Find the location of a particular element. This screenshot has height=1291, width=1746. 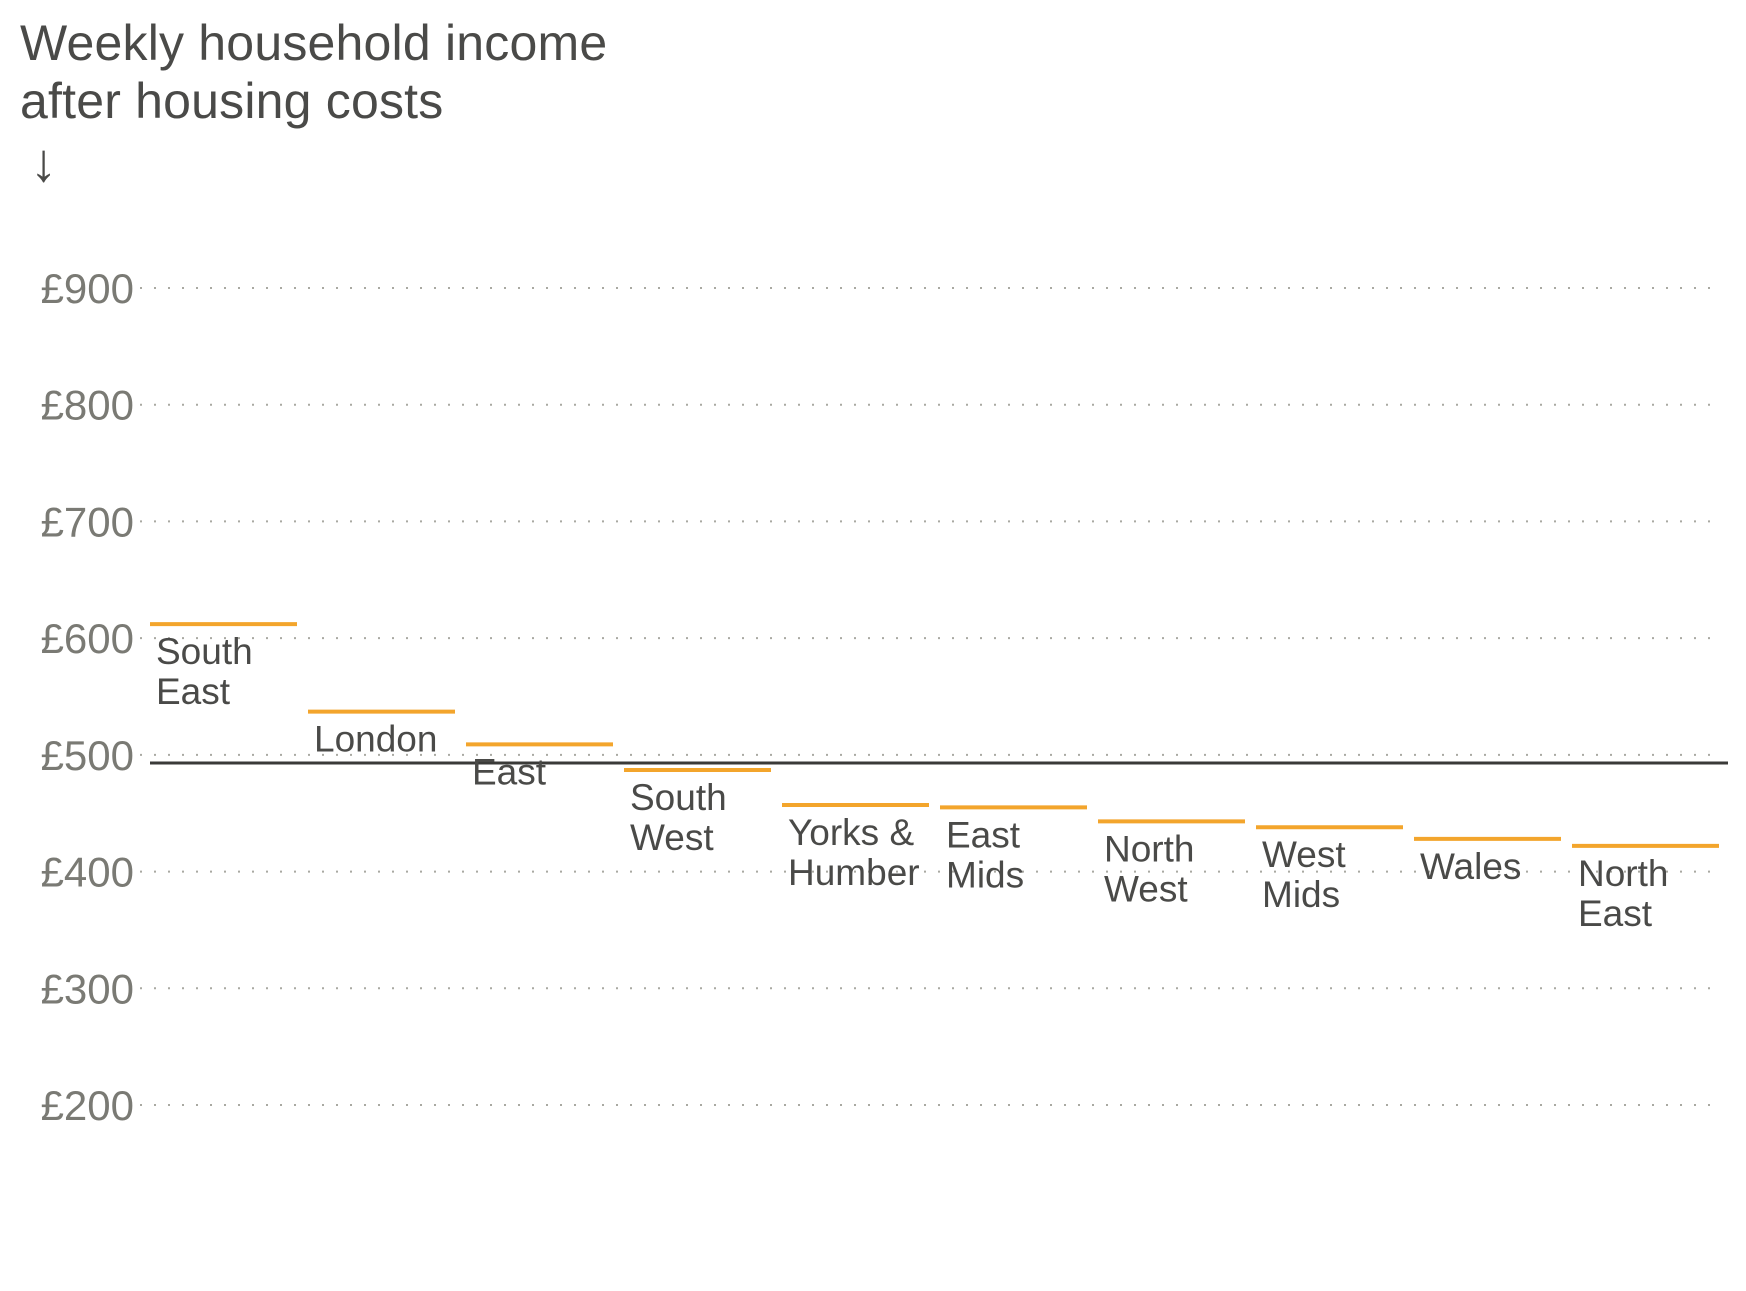

chart-title-line-2: after housing costs is located at coordinates (232, 101).